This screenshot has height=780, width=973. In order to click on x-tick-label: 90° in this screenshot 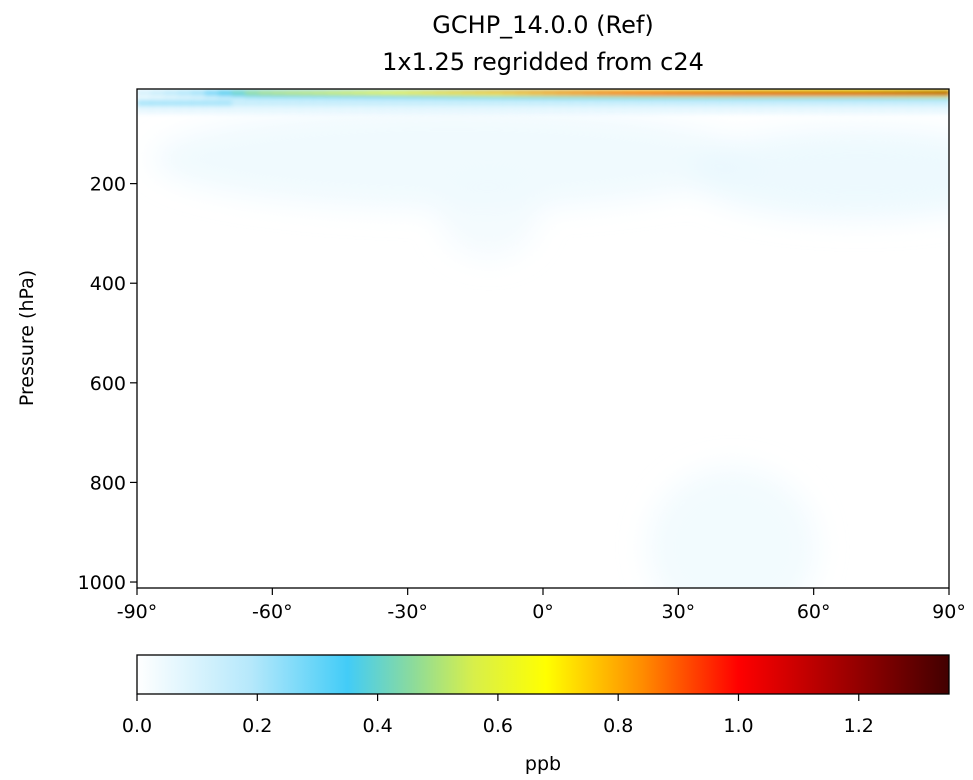, I will do `click(949, 612)`.